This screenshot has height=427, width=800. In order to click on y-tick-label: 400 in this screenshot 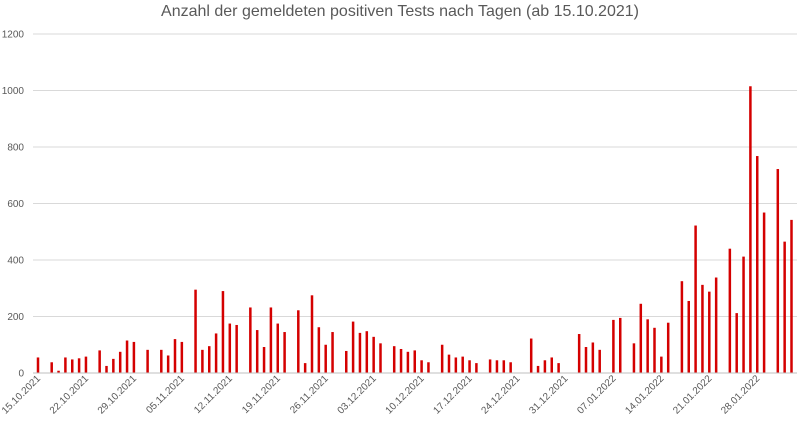, I will do `click(15, 261)`.